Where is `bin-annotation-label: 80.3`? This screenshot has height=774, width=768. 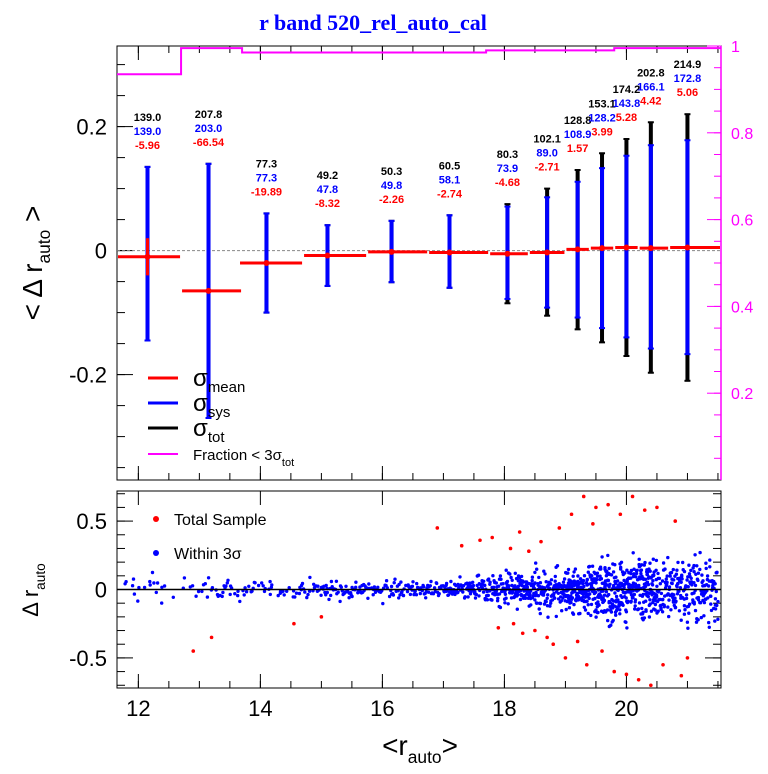
bin-annotation-label: 80.3 is located at coordinates (507, 155).